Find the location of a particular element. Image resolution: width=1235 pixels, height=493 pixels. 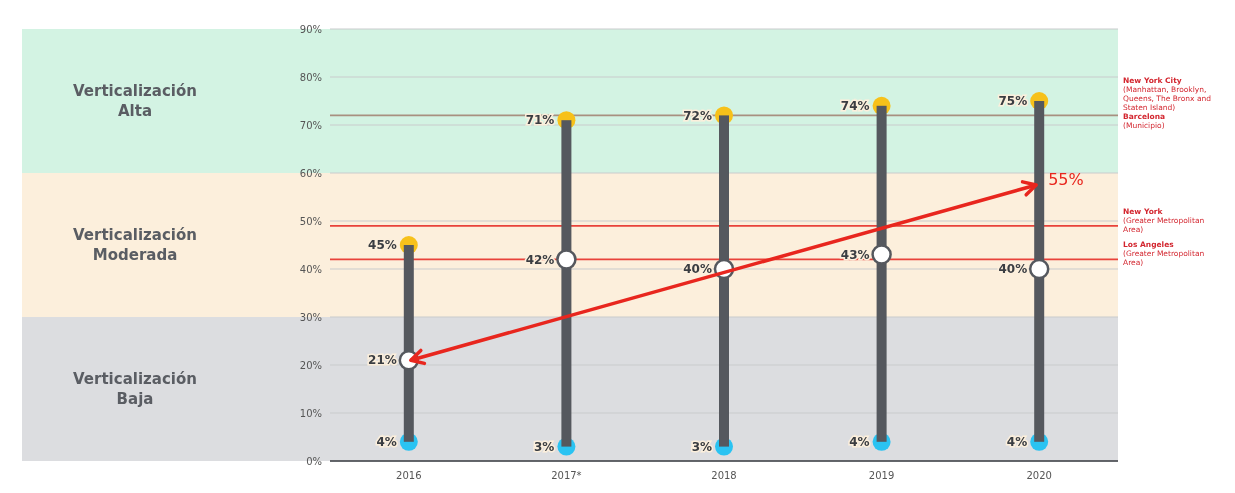

x-tick-label: 2017* is located at coordinates (566, 475).